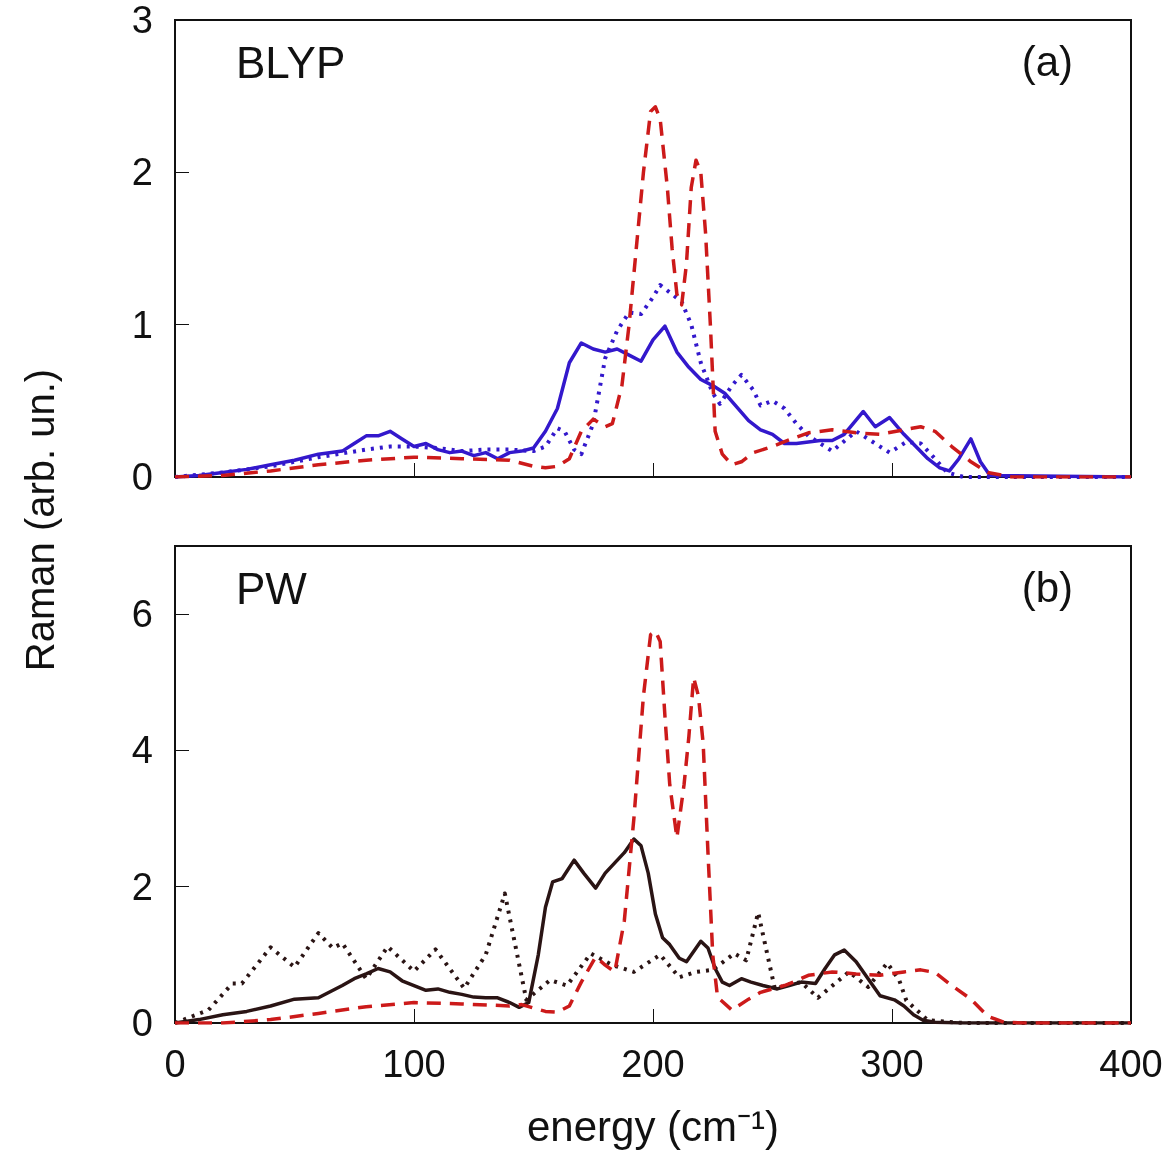 The width and height of the screenshot is (1171, 1175). I want to click on annotation: (a), so click(1047, 61).